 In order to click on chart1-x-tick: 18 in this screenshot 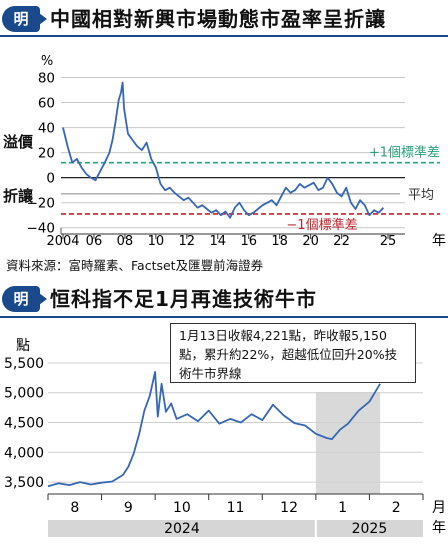, I will do `click(279, 241)`.